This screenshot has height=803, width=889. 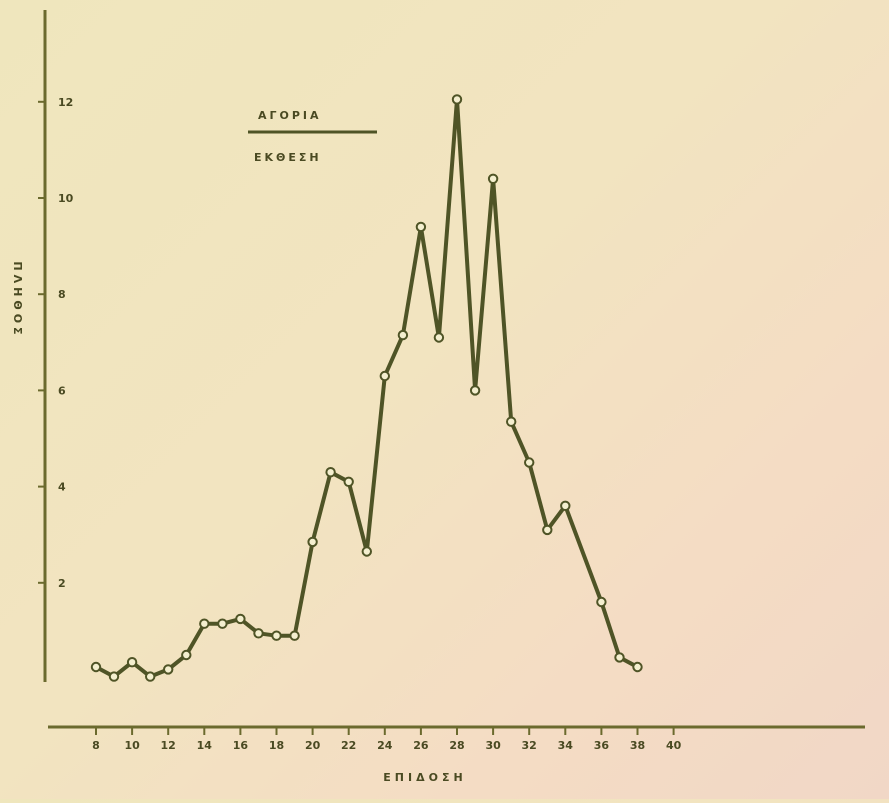 I want to click on x-tick-label: 10, so click(x=132, y=745).